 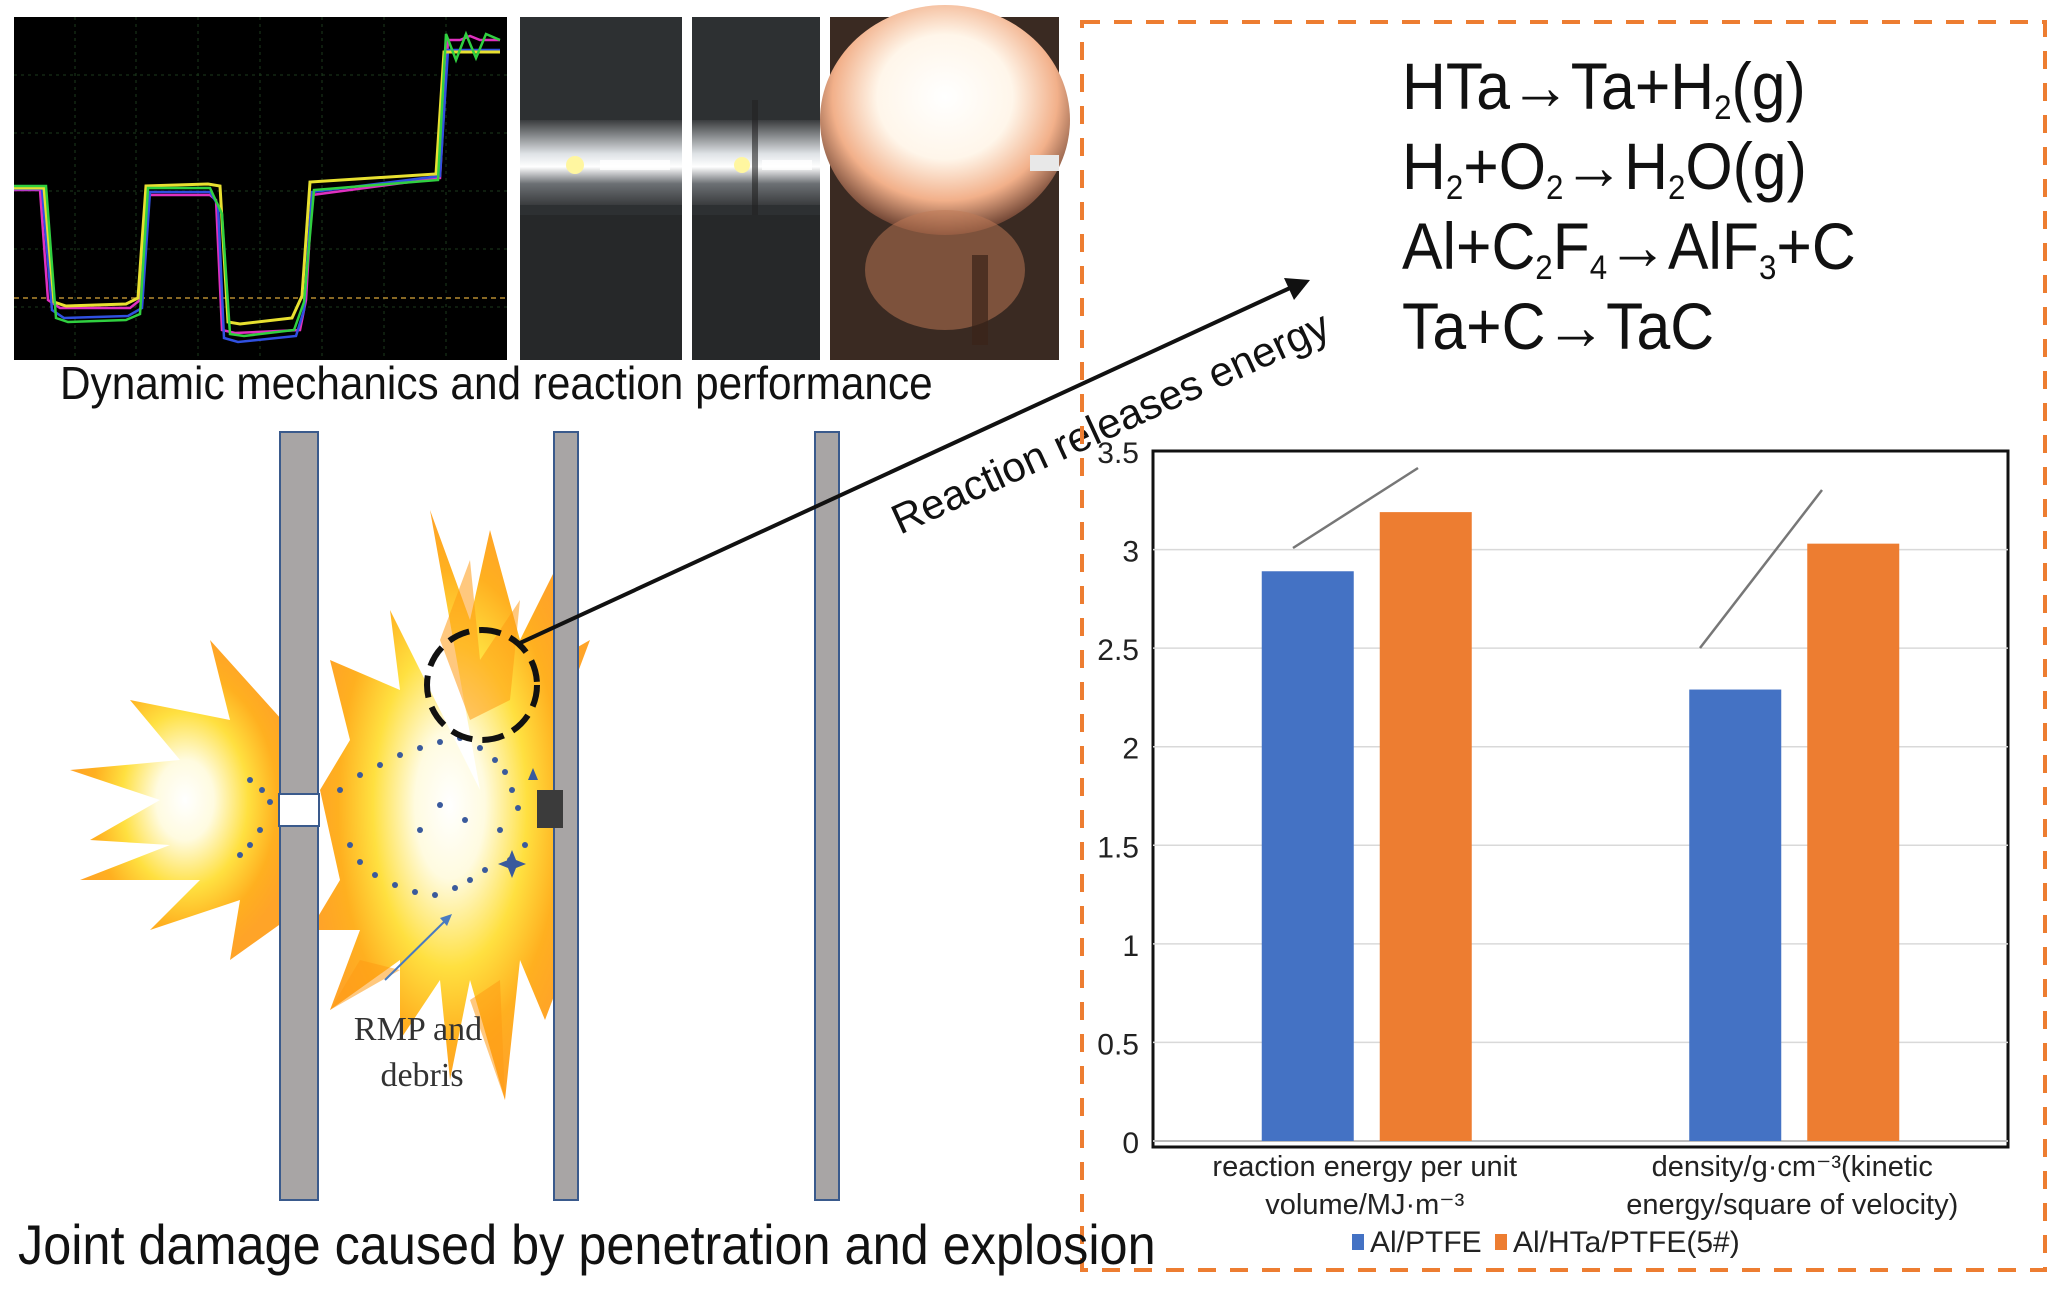 I want to click on blast-main, so click(x=450, y=805).